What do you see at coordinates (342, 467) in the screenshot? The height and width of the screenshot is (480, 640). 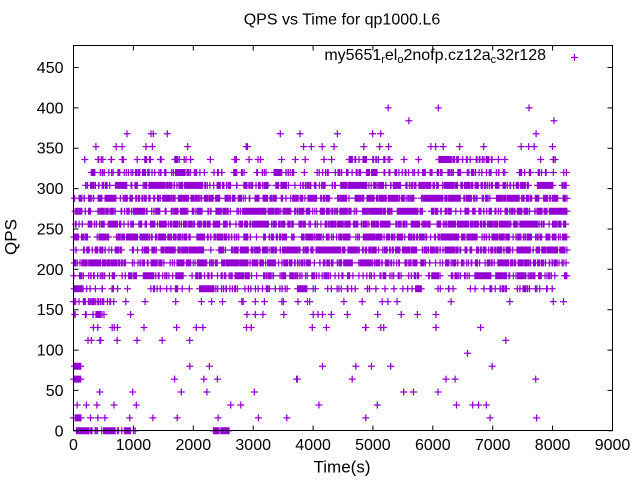 I see `svg-text: Time(s)` at bounding box center [342, 467].